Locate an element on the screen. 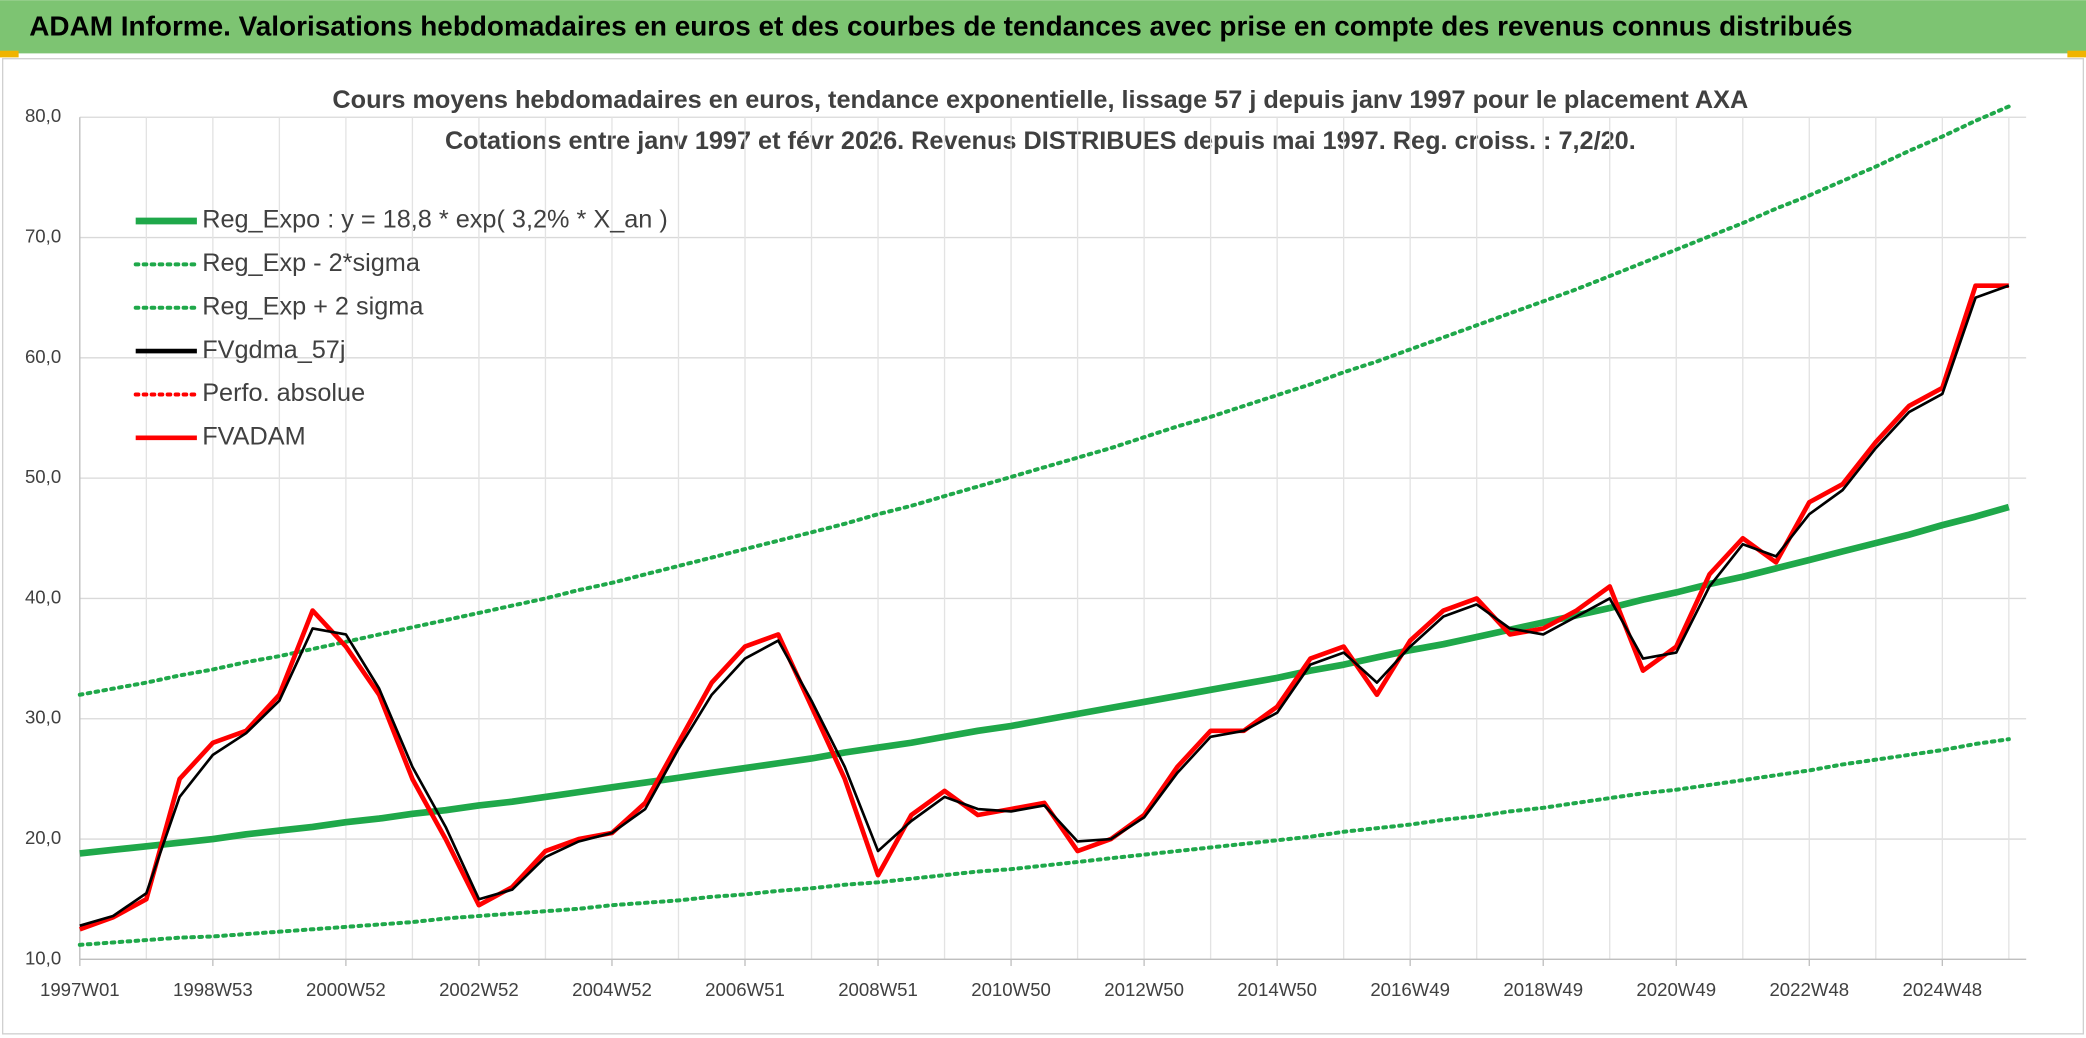 The image size is (2086, 1038). legend-label: Reg_Exp + 2 sigma is located at coordinates (313, 306).